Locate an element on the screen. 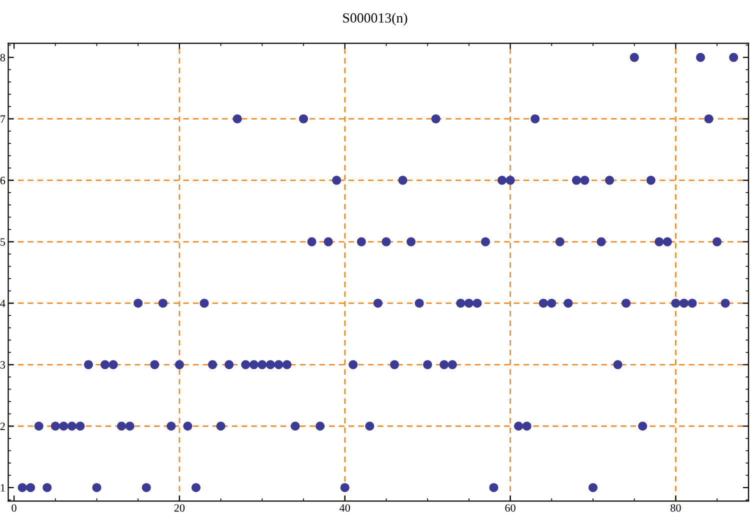 This screenshot has width=750, height=515. y-tick-label: 8 is located at coordinates (3, 58).